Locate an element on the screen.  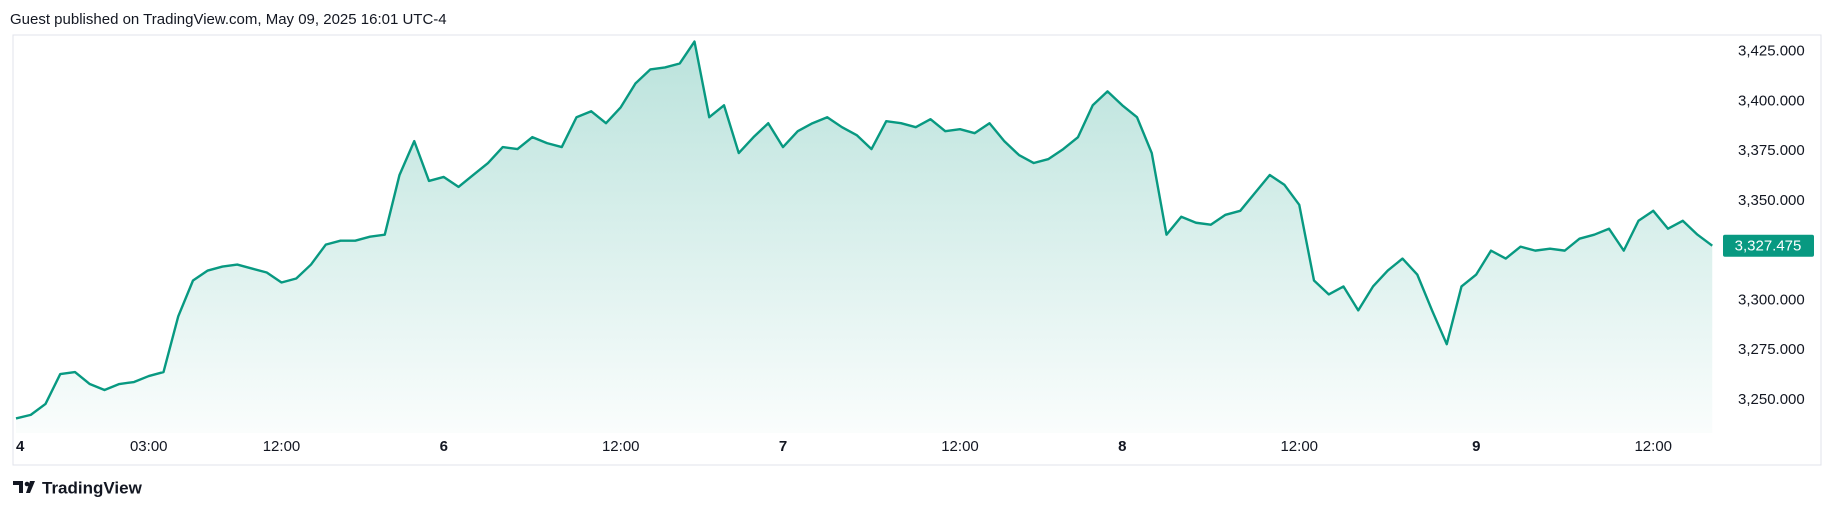
price-tag is located at coordinates (1768, 245).